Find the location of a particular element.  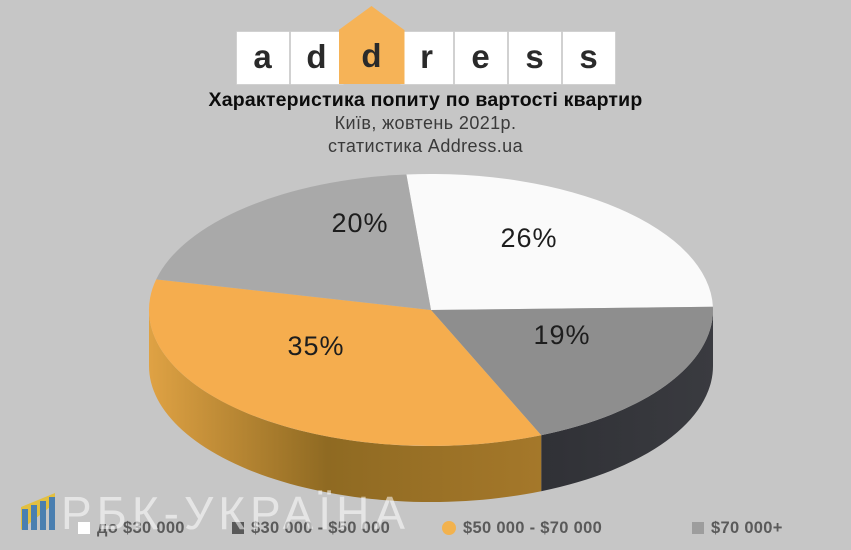

logo-tile: r is located at coordinates (426, 58).